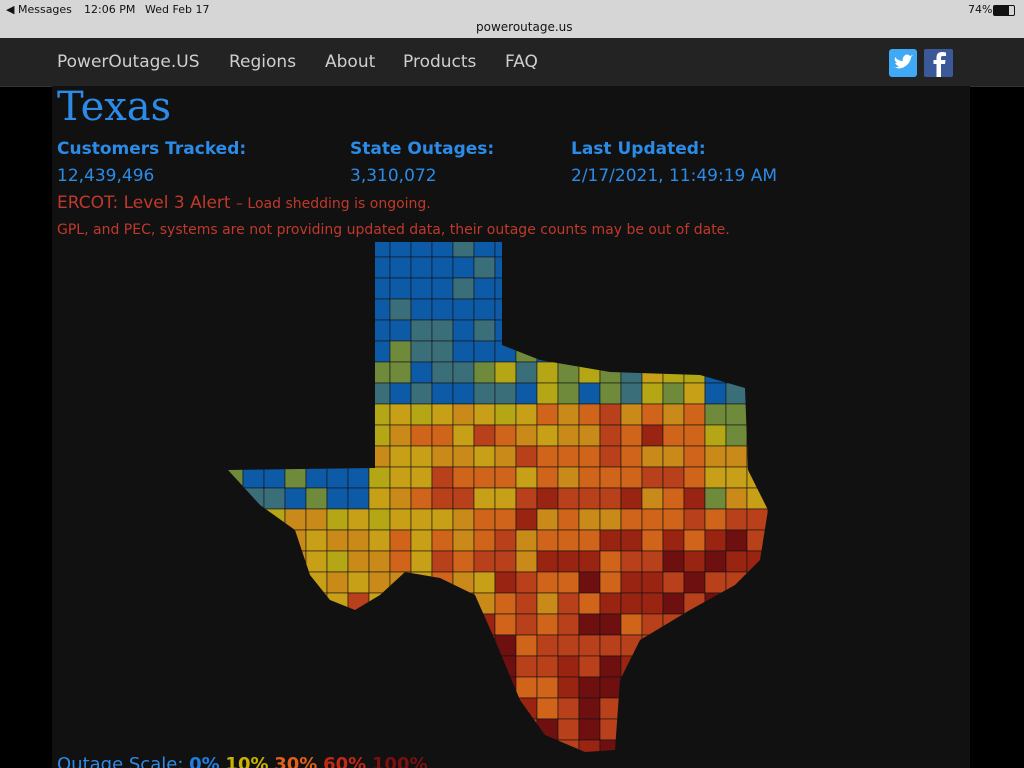 Image resolution: width=1024 pixels, height=768 pixels. What do you see at coordinates (440, 62) in the screenshot?
I see `nav-link: Products` at bounding box center [440, 62].